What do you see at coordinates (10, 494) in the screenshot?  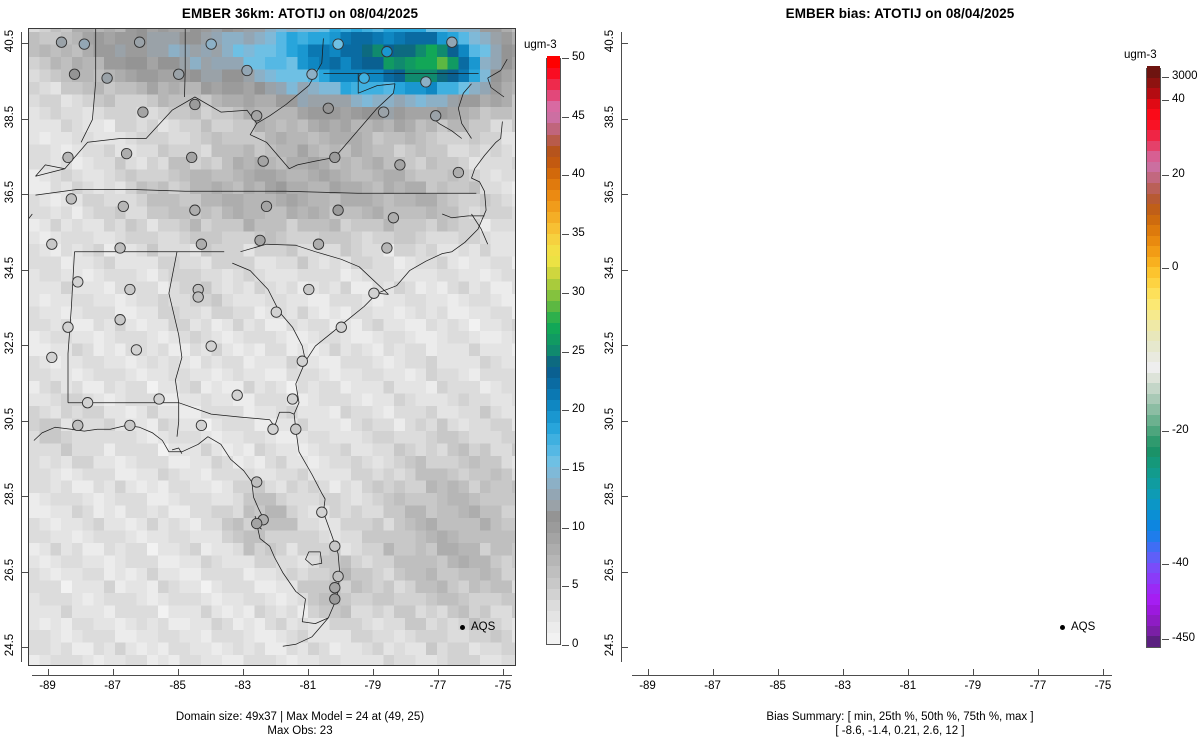 I see `y-axis-label: 28.5` at bounding box center [10, 494].